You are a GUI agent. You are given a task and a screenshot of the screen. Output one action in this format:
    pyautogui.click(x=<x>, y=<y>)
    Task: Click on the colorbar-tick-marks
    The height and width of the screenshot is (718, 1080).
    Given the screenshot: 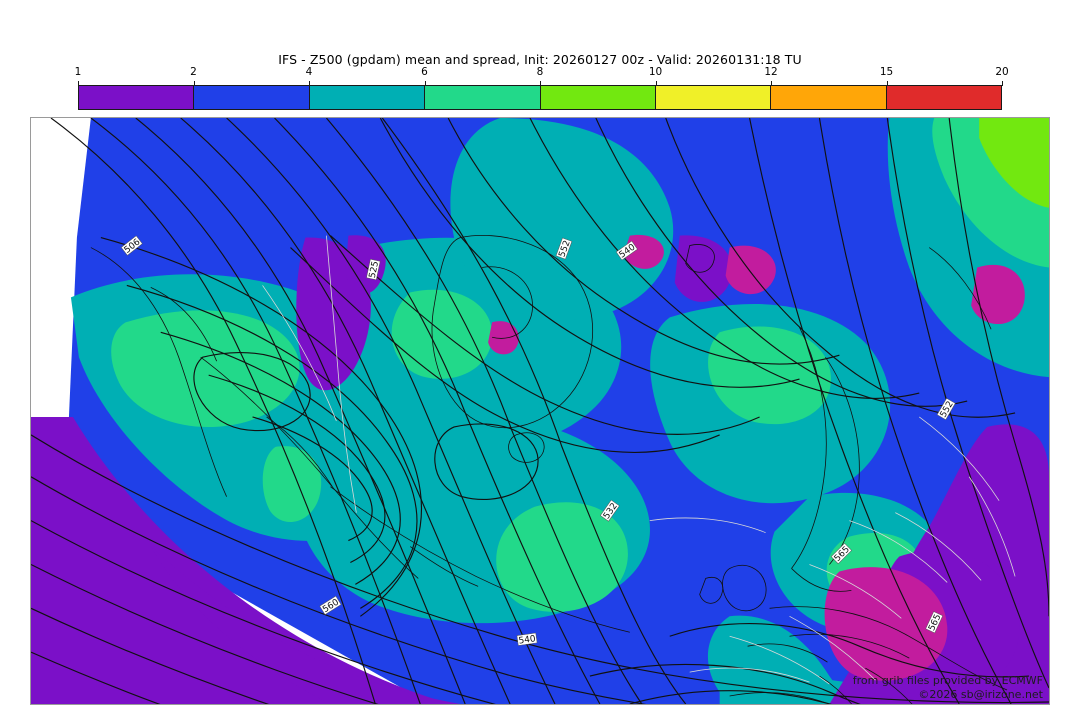 What is the action you would take?
    pyautogui.click(x=540, y=83)
    